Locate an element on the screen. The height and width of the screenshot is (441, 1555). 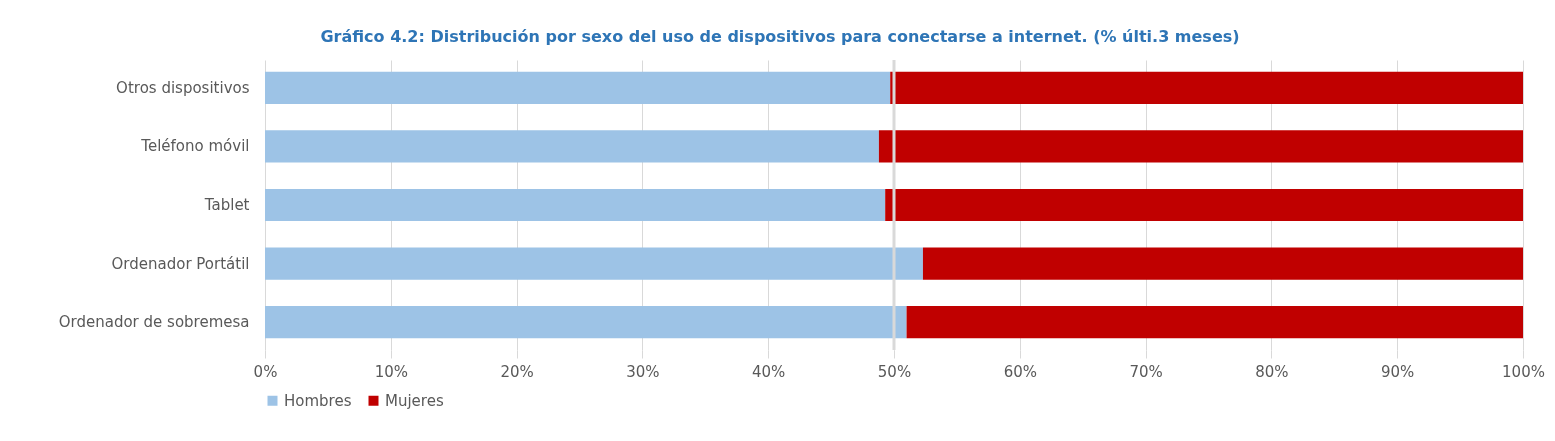
x-tick-label: 0% is located at coordinates (265, 371).